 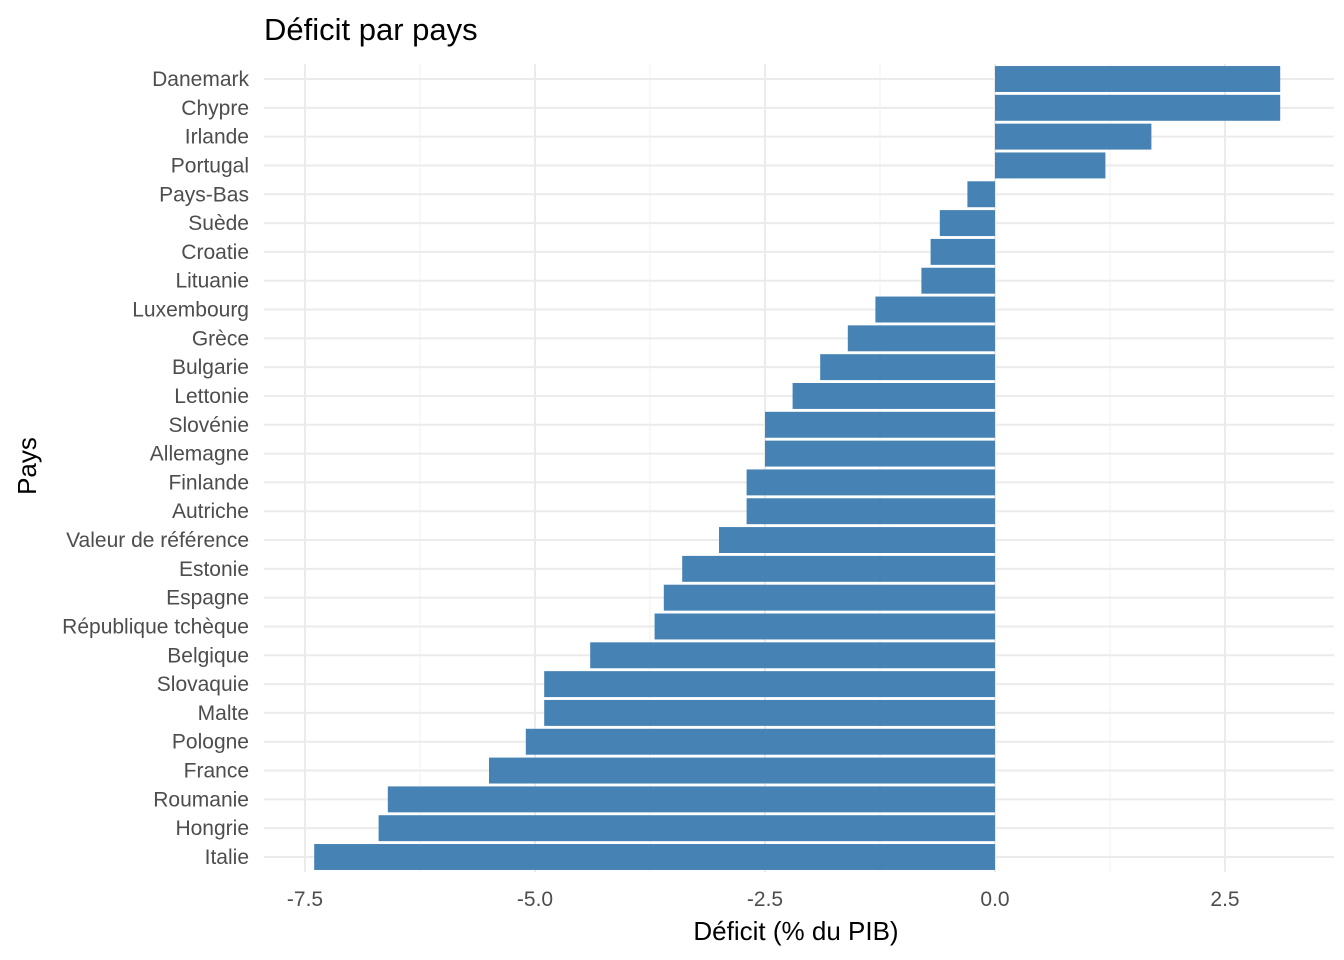 I want to click on y-category-label: Irlande, so click(x=217, y=137).